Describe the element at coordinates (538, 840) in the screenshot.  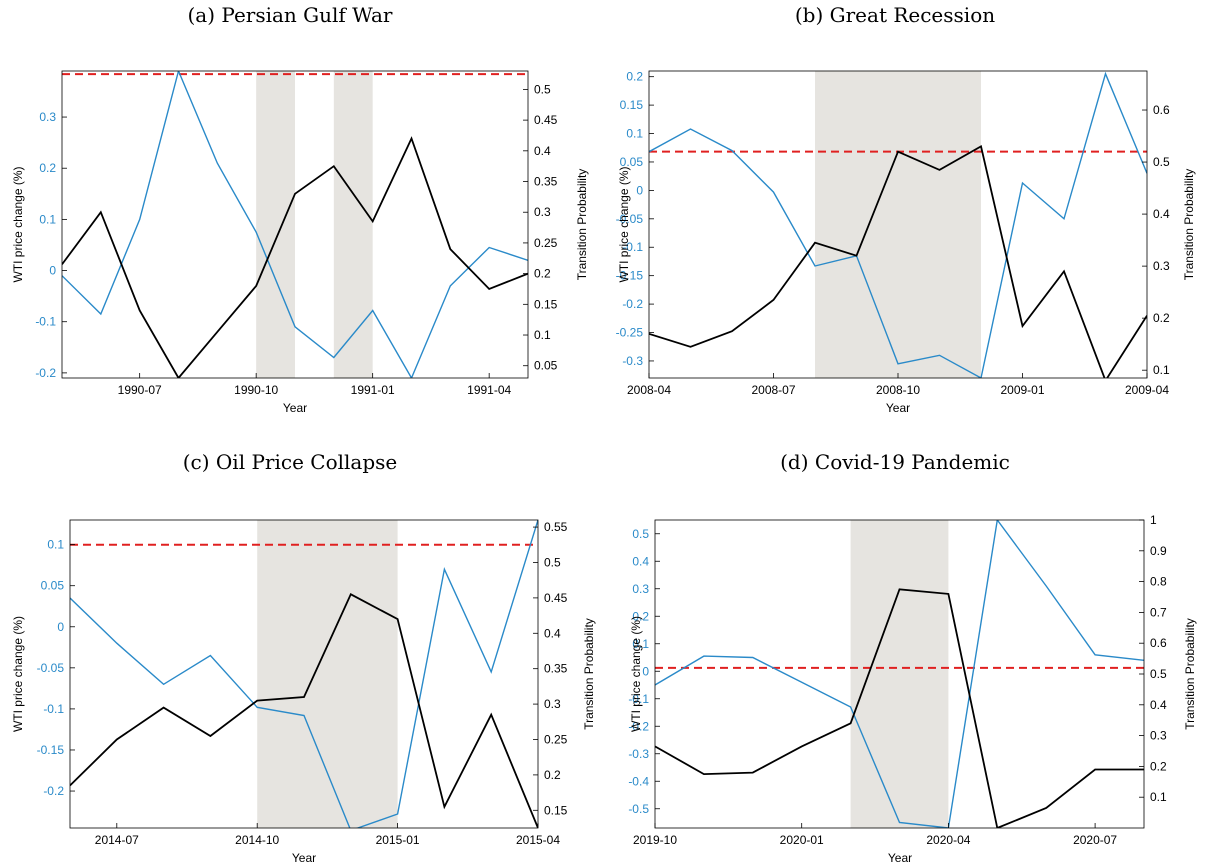
I see `x-tick-label: 2015-04` at that location.